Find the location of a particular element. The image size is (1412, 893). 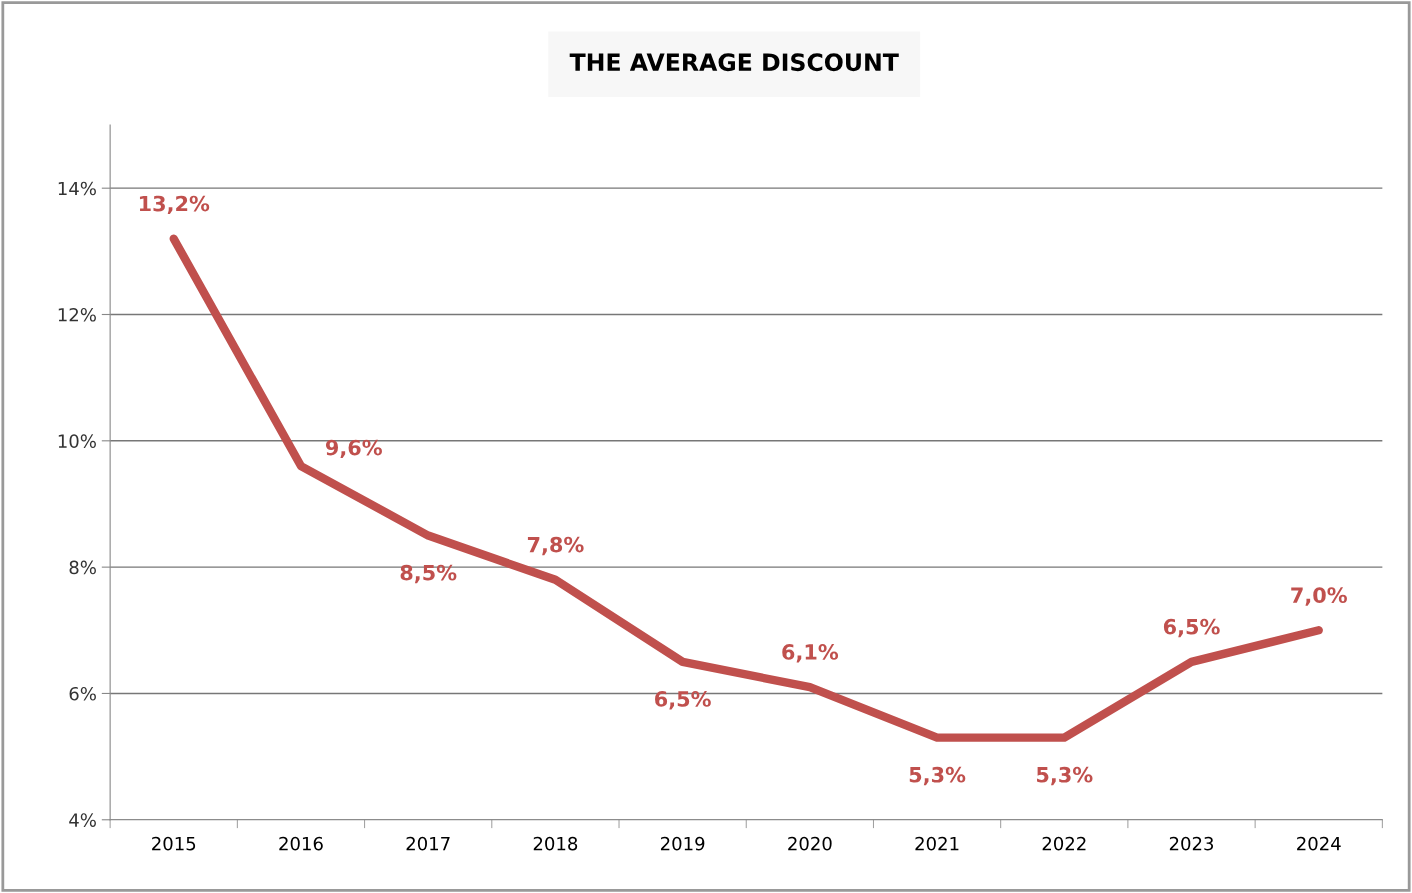

x-tick-label: 2024 is located at coordinates (1319, 843).